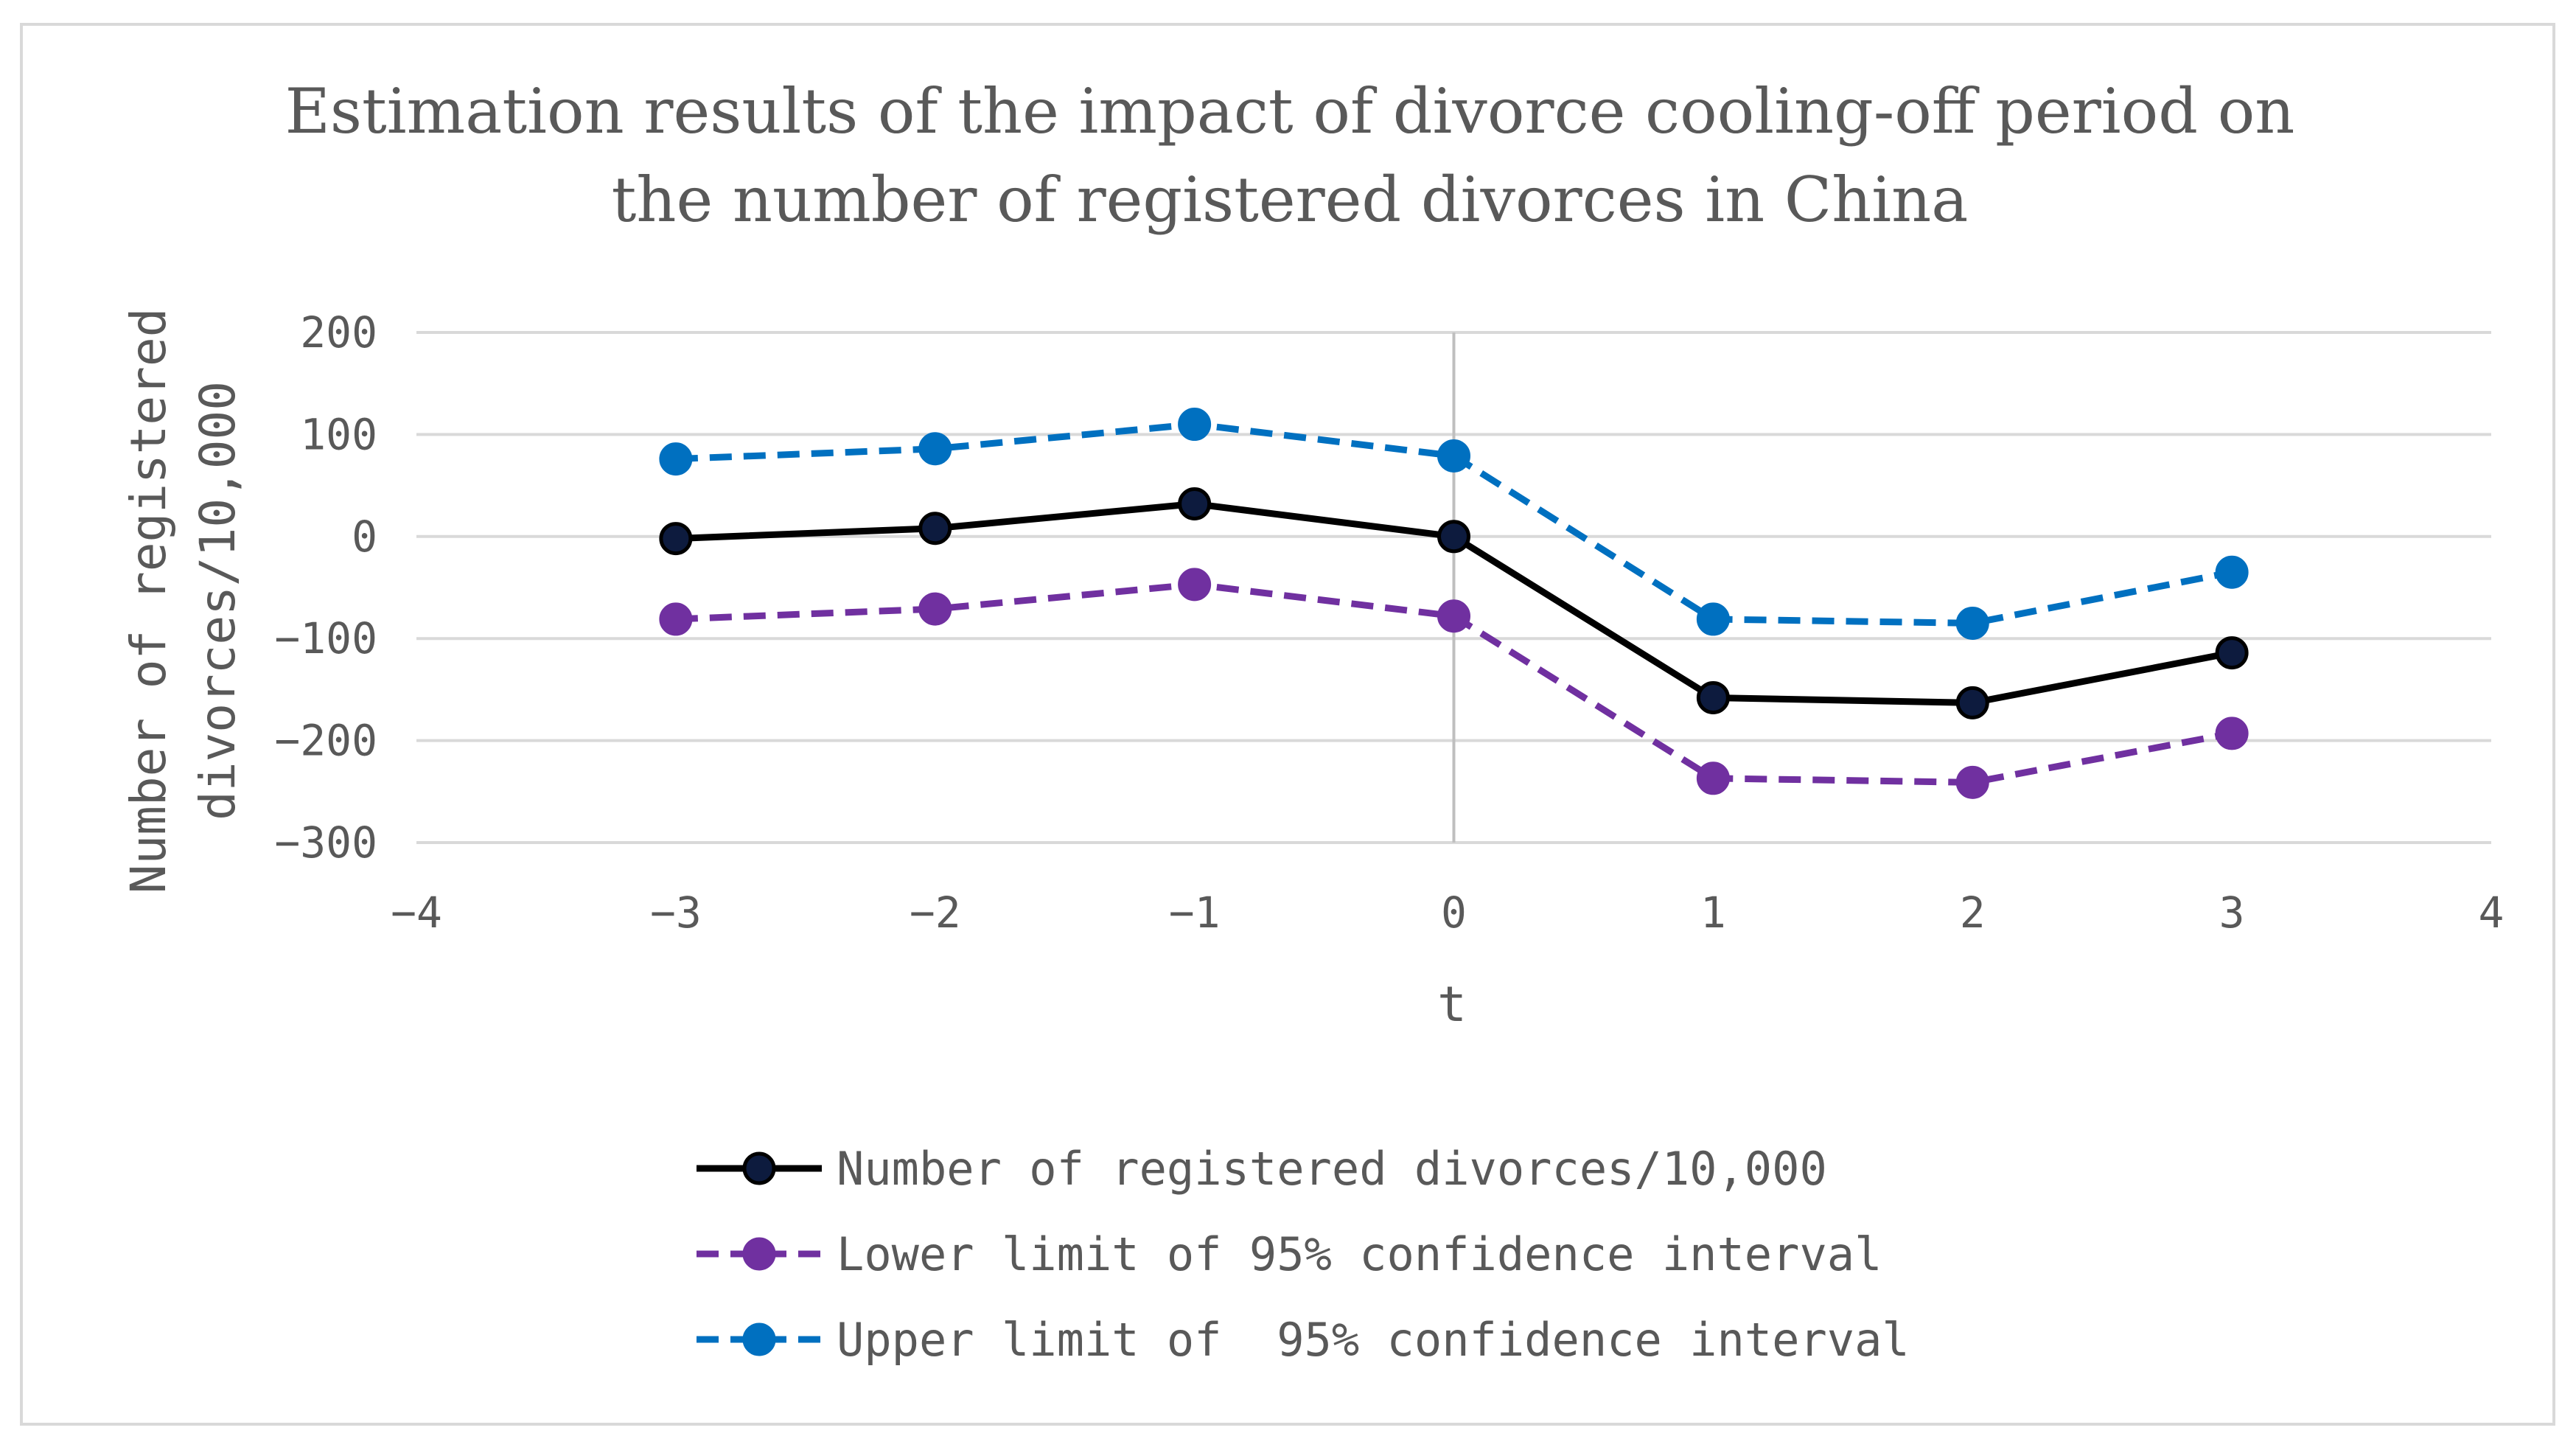 The height and width of the screenshot is (1450, 2576). What do you see at coordinates (218, 600) in the screenshot?
I see `y-axis-title-line-2: divorces/10,000` at bounding box center [218, 600].